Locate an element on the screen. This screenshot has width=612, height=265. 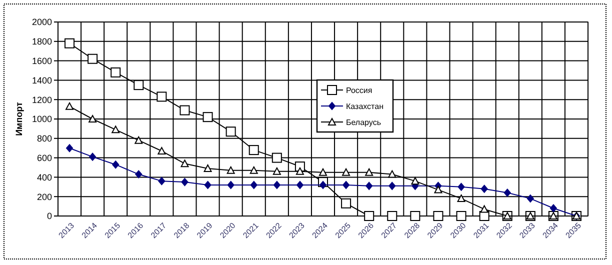
y-tick-label: 1800 is located at coordinates (42, 41).